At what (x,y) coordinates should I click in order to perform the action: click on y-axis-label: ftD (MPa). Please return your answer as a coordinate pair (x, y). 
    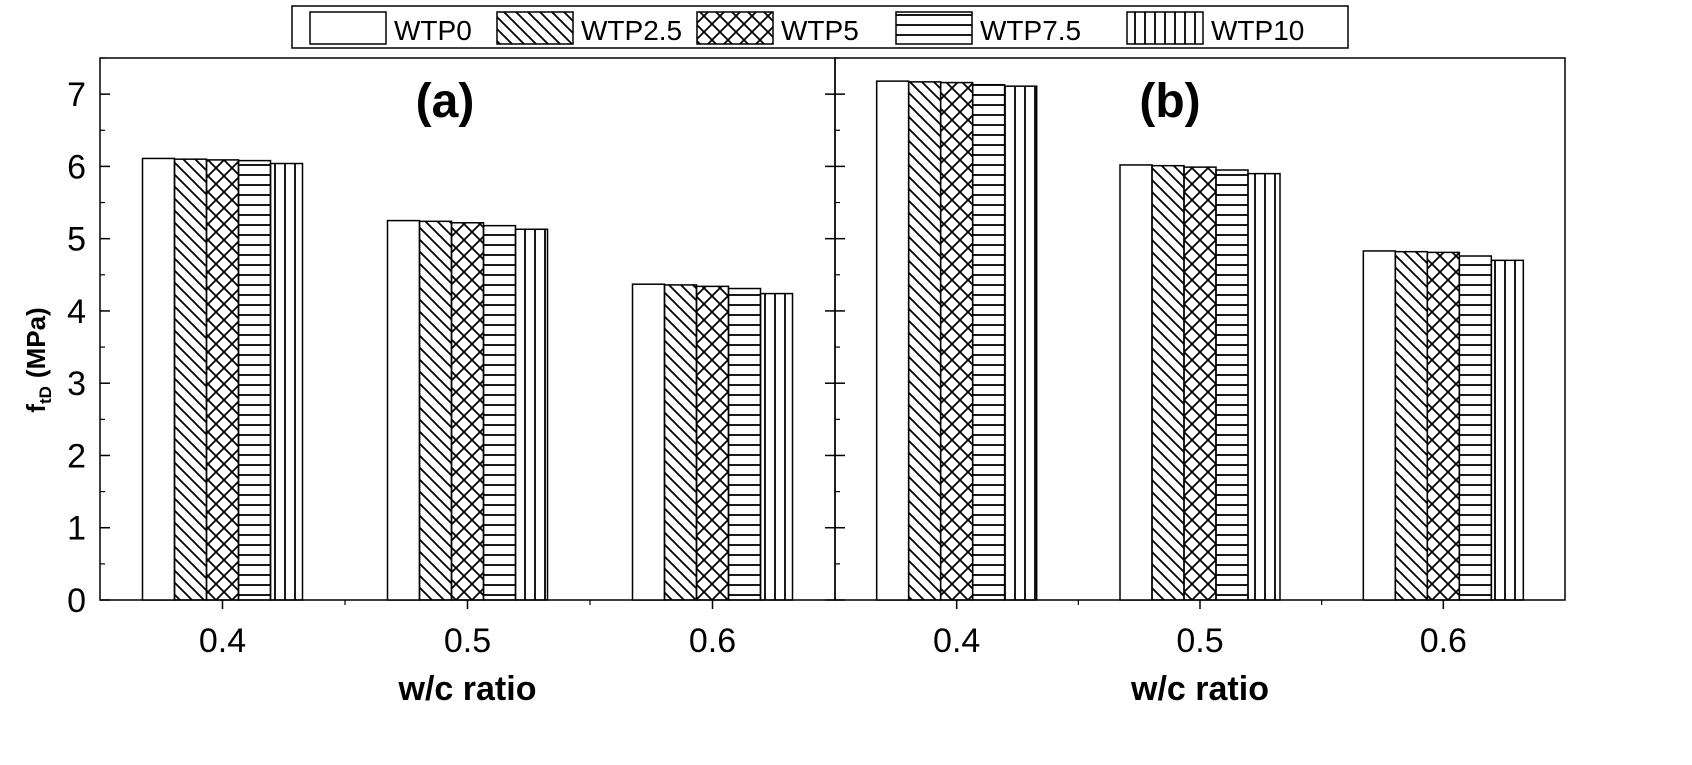
    Looking at the image, I should click on (38, 359).